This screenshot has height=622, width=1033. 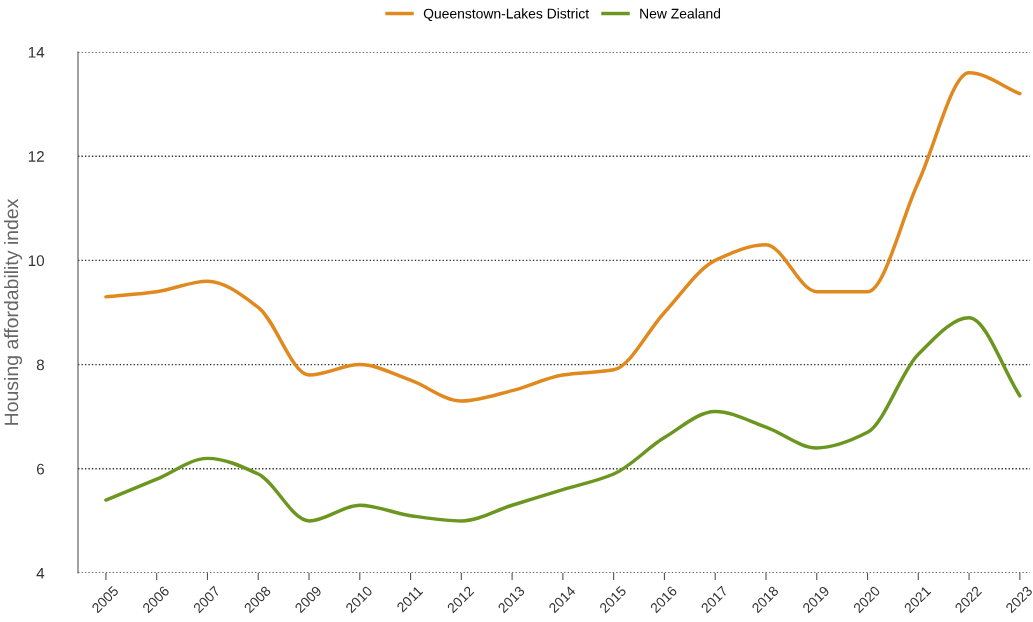 What do you see at coordinates (36, 261) in the screenshot?
I see `y-tick-label: 10` at bounding box center [36, 261].